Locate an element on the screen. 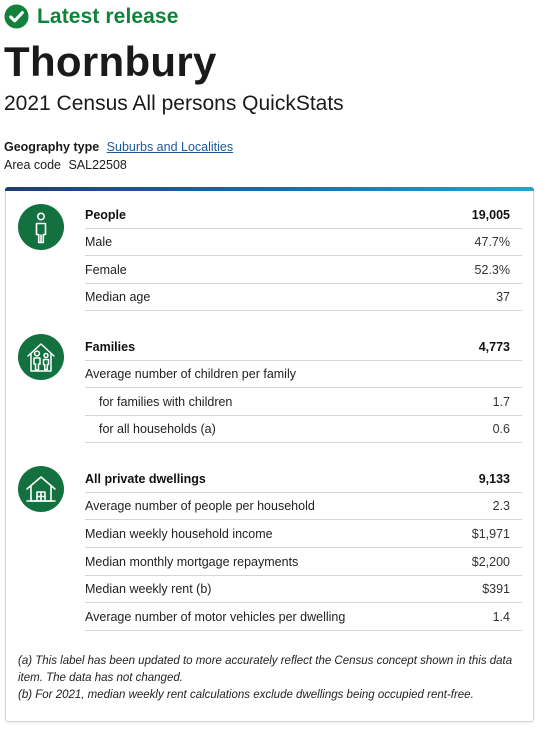 The image size is (546, 731). page-title: Thornbury is located at coordinates (110, 61).